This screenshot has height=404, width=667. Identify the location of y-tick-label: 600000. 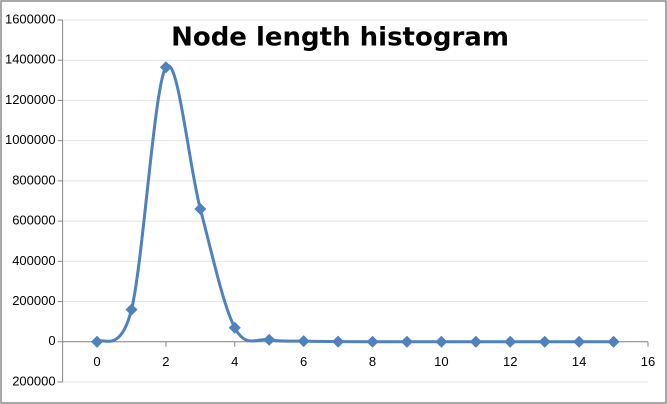
(33, 220).